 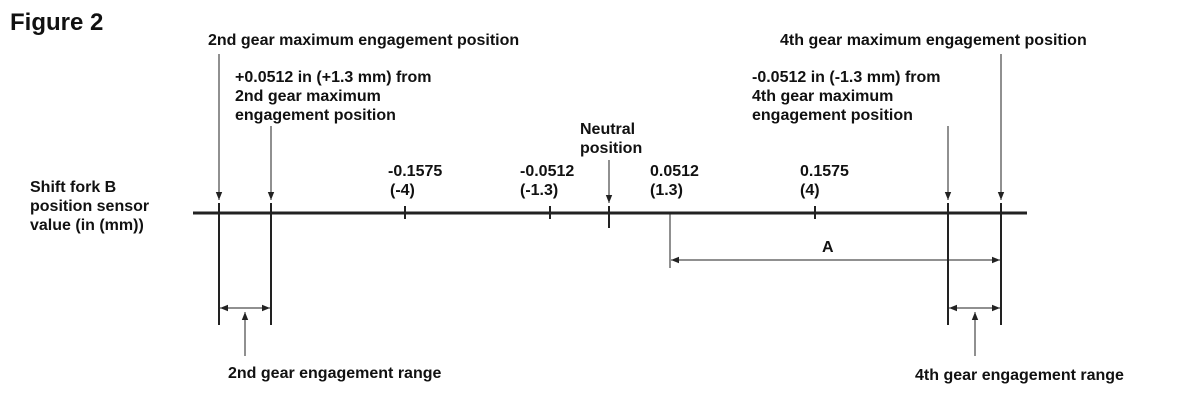 What do you see at coordinates (308, 96) in the screenshot?
I see `callout-label: 2nd gear maximum` at bounding box center [308, 96].